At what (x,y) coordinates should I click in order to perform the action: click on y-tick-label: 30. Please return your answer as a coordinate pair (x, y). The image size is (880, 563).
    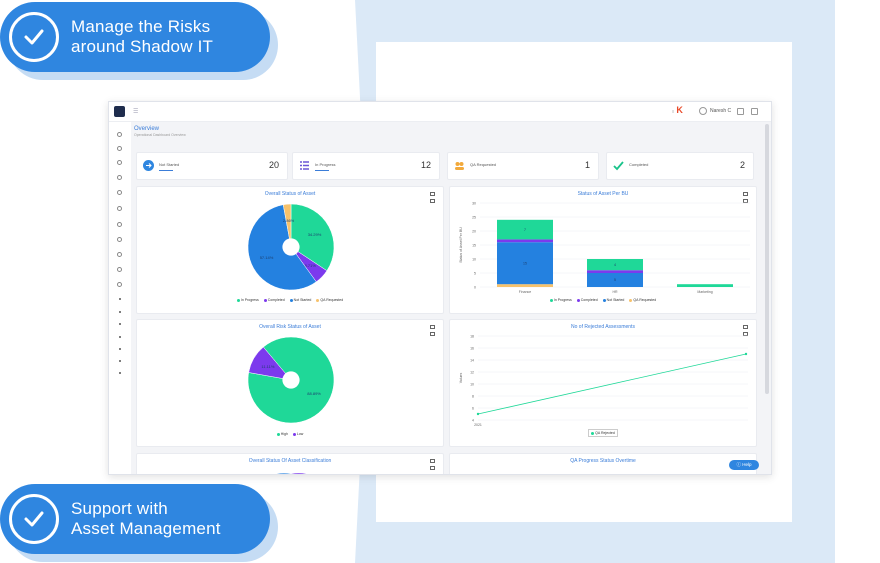
    Looking at the image, I should click on (474, 204).